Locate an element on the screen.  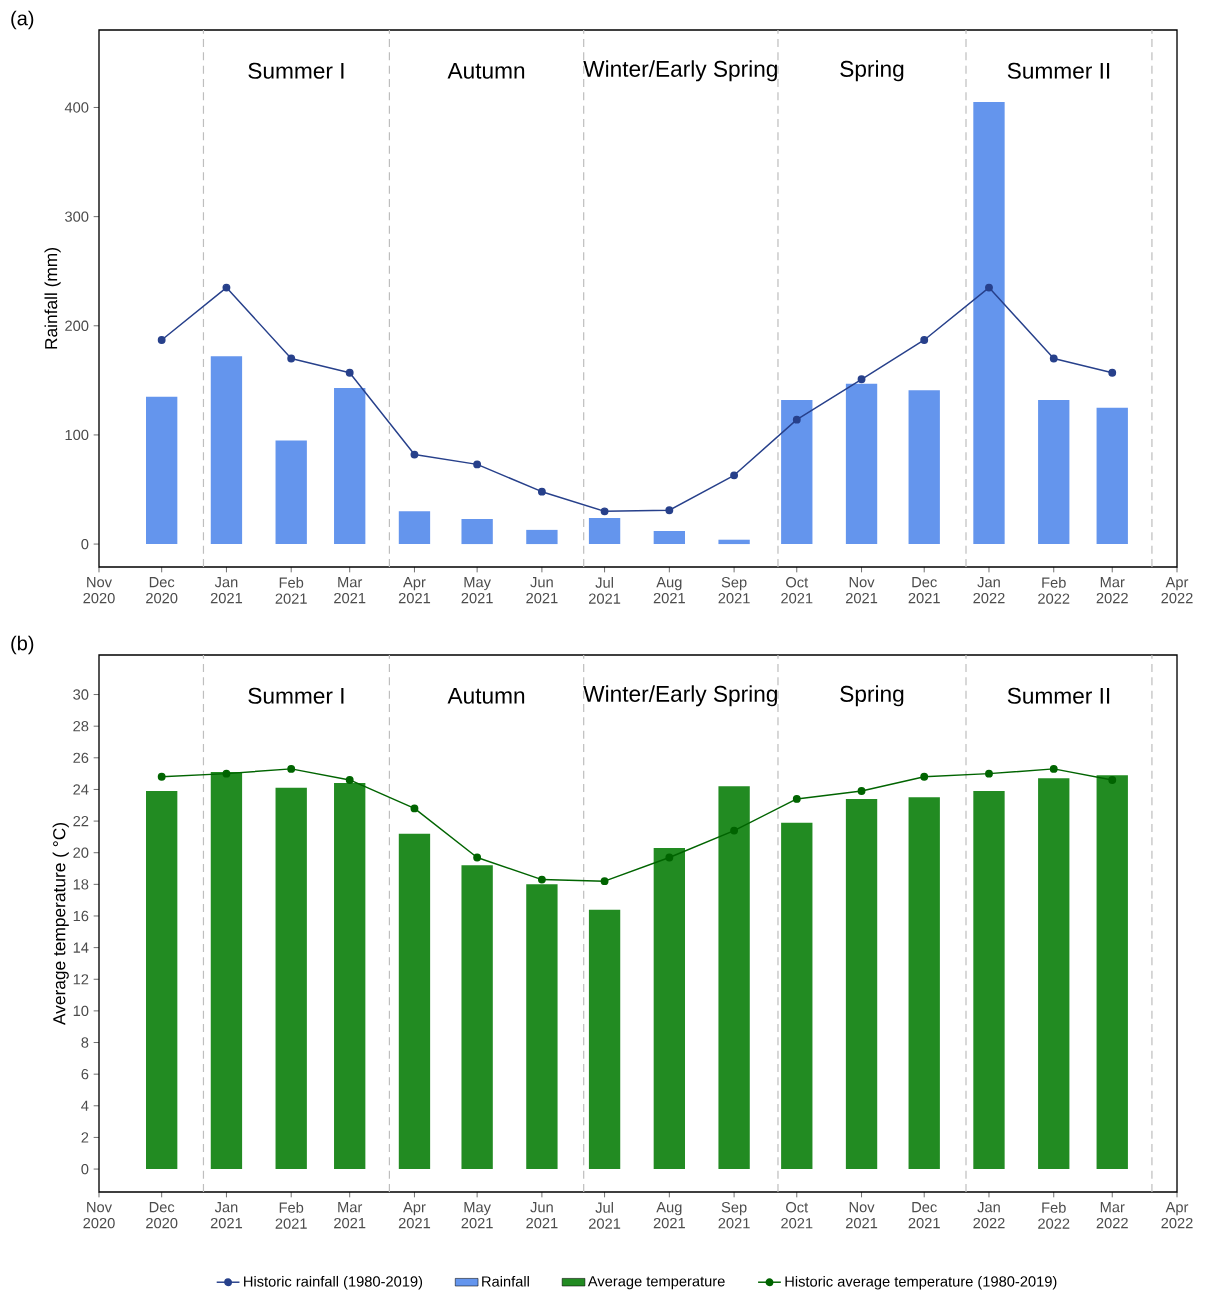
y-tick-label: 24 is located at coordinates (81, 789).